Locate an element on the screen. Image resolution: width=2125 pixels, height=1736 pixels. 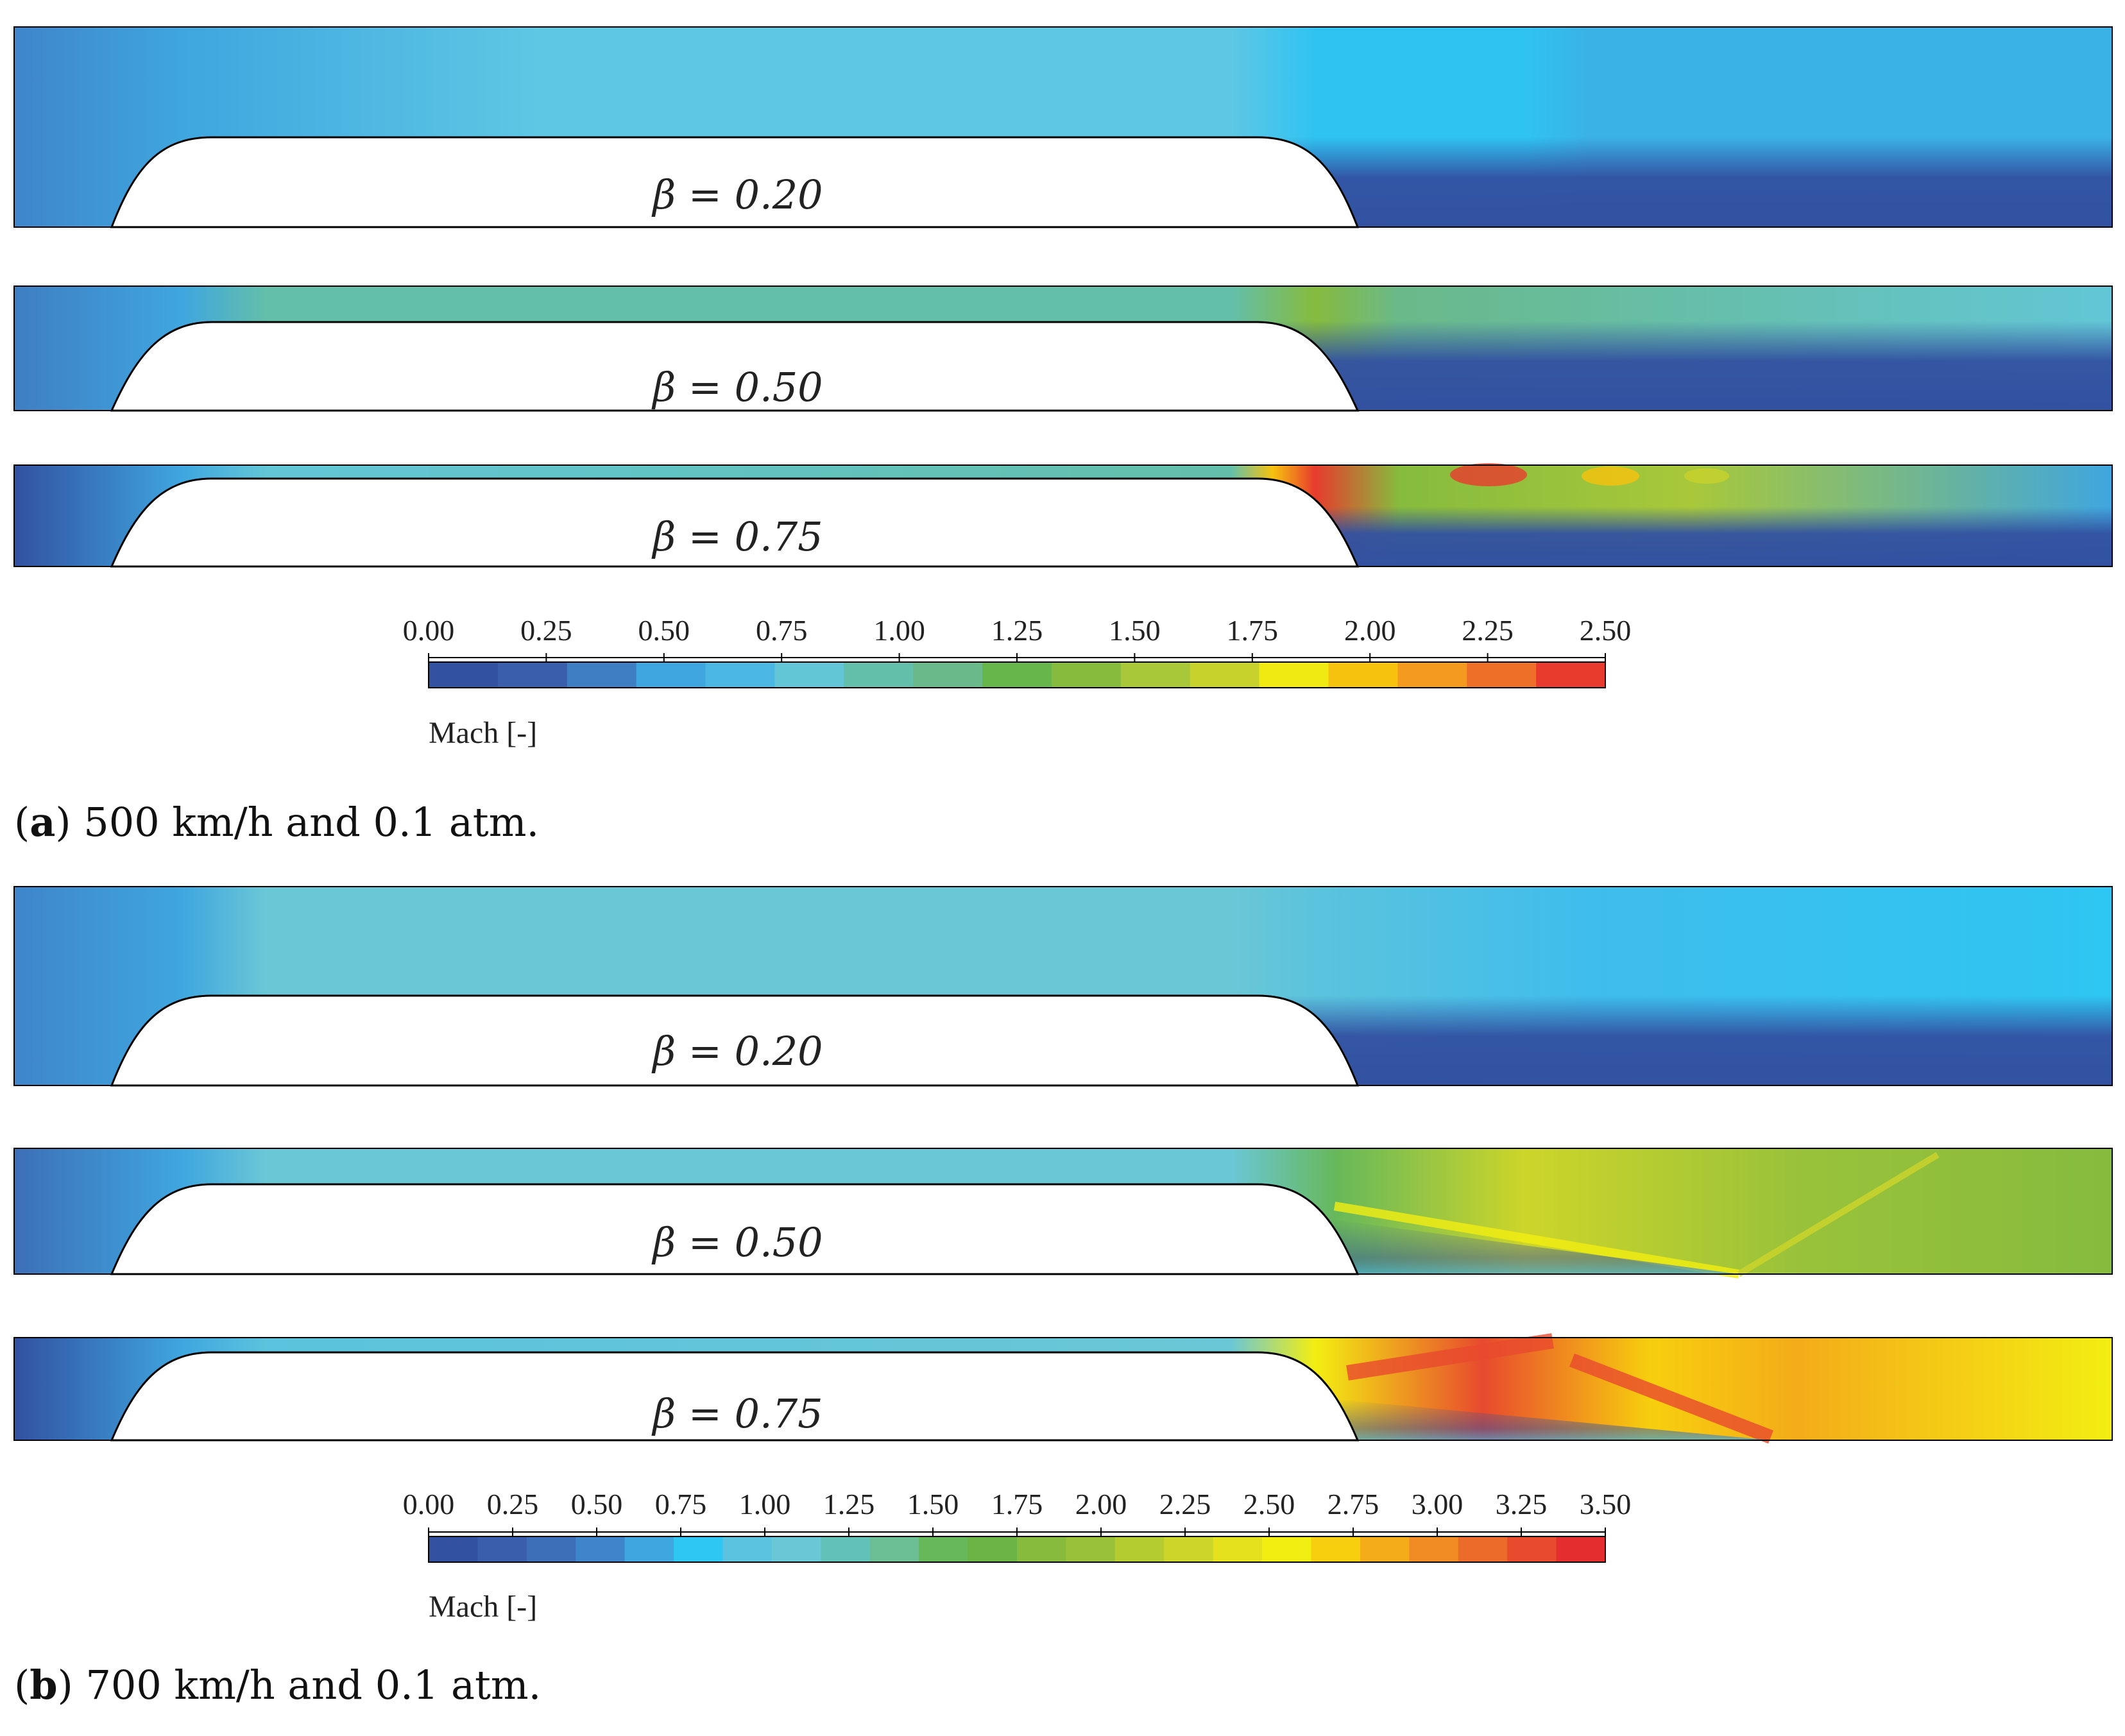
colorbar-tick-label: 1.00 is located at coordinates (899, 630).